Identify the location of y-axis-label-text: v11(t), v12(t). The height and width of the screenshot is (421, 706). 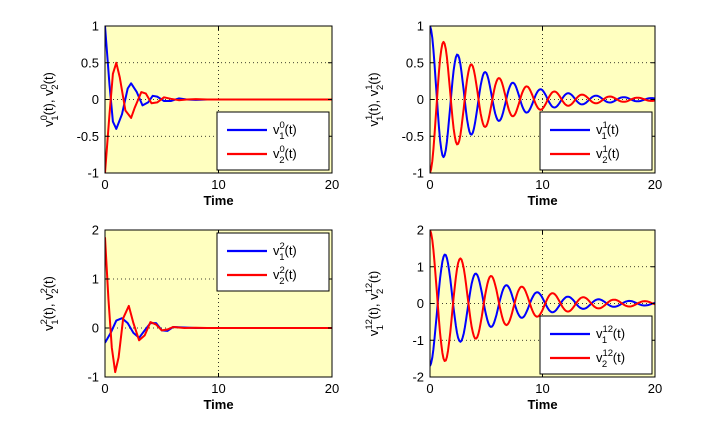
(375, 99).